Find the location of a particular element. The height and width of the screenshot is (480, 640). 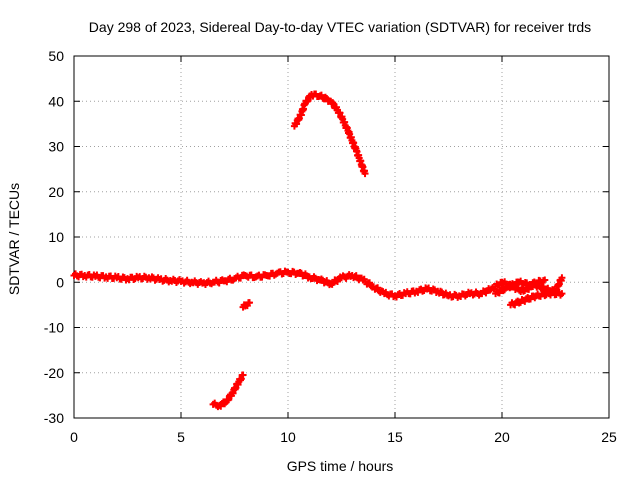

y-tick-label: 0 is located at coordinates (60, 282).